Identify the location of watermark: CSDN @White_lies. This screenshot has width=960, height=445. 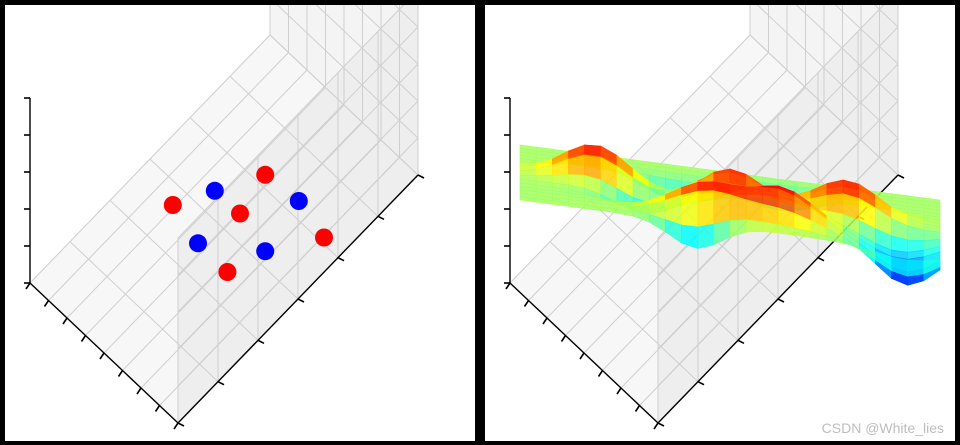
(882, 428).